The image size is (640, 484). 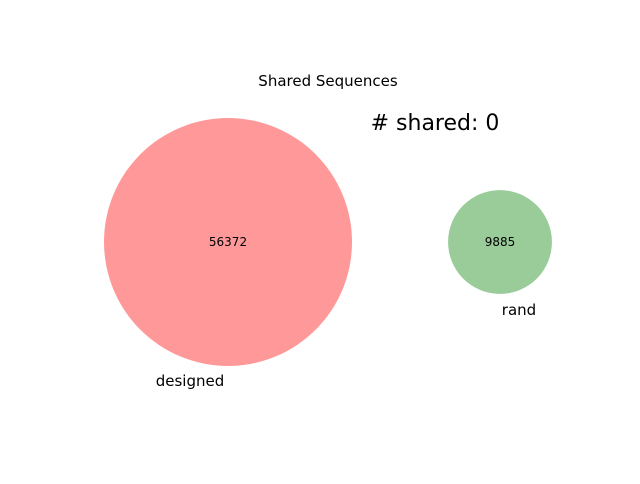 I want to click on venn-circle-rand, so click(x=500, y=242).